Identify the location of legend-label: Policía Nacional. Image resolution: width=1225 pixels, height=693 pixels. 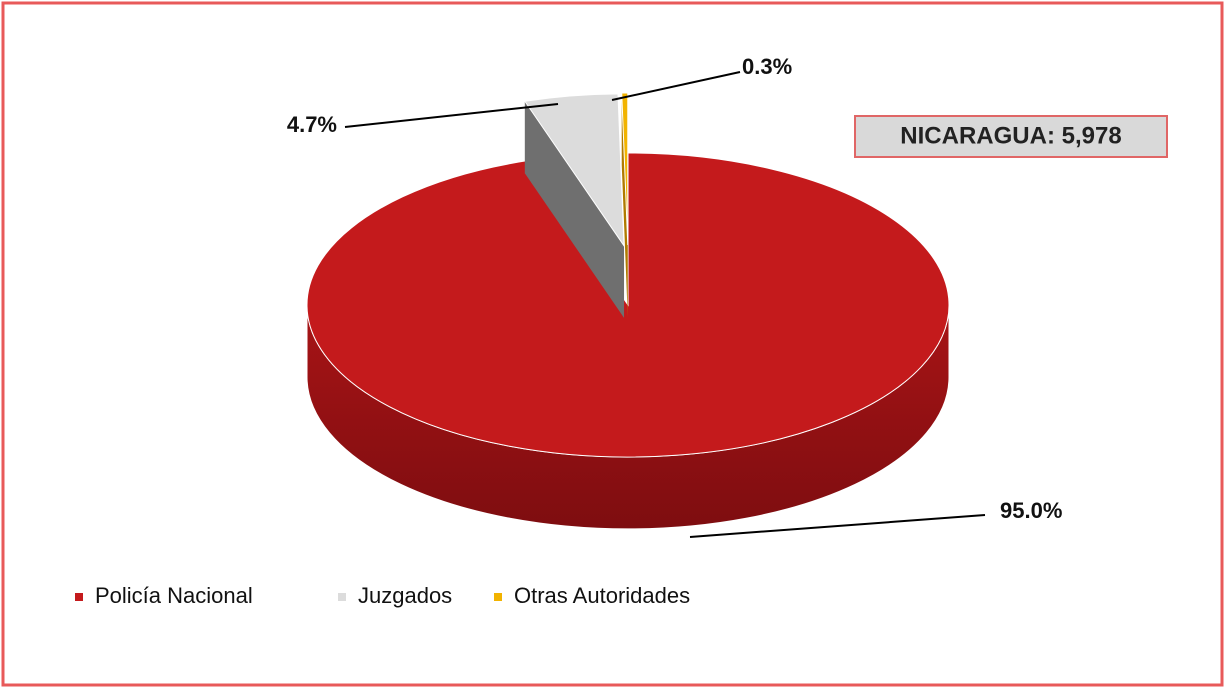
(174, 595).